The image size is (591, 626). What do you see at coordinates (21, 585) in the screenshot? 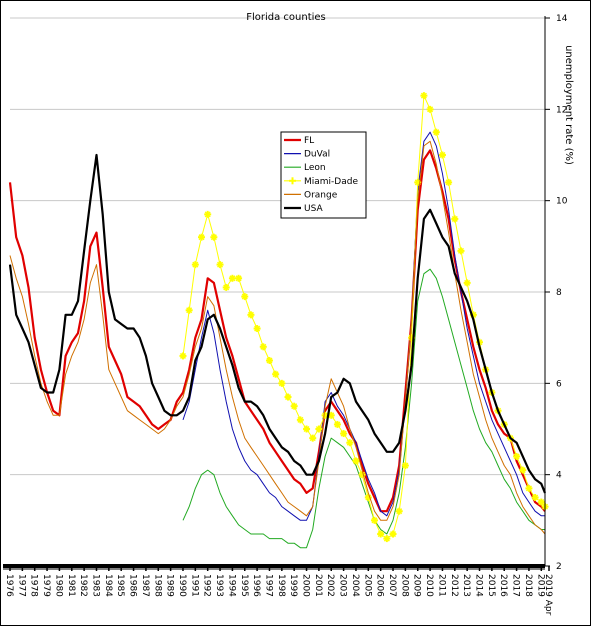
I see `x-tick-label: 1977` at bounding box center [21, 585].